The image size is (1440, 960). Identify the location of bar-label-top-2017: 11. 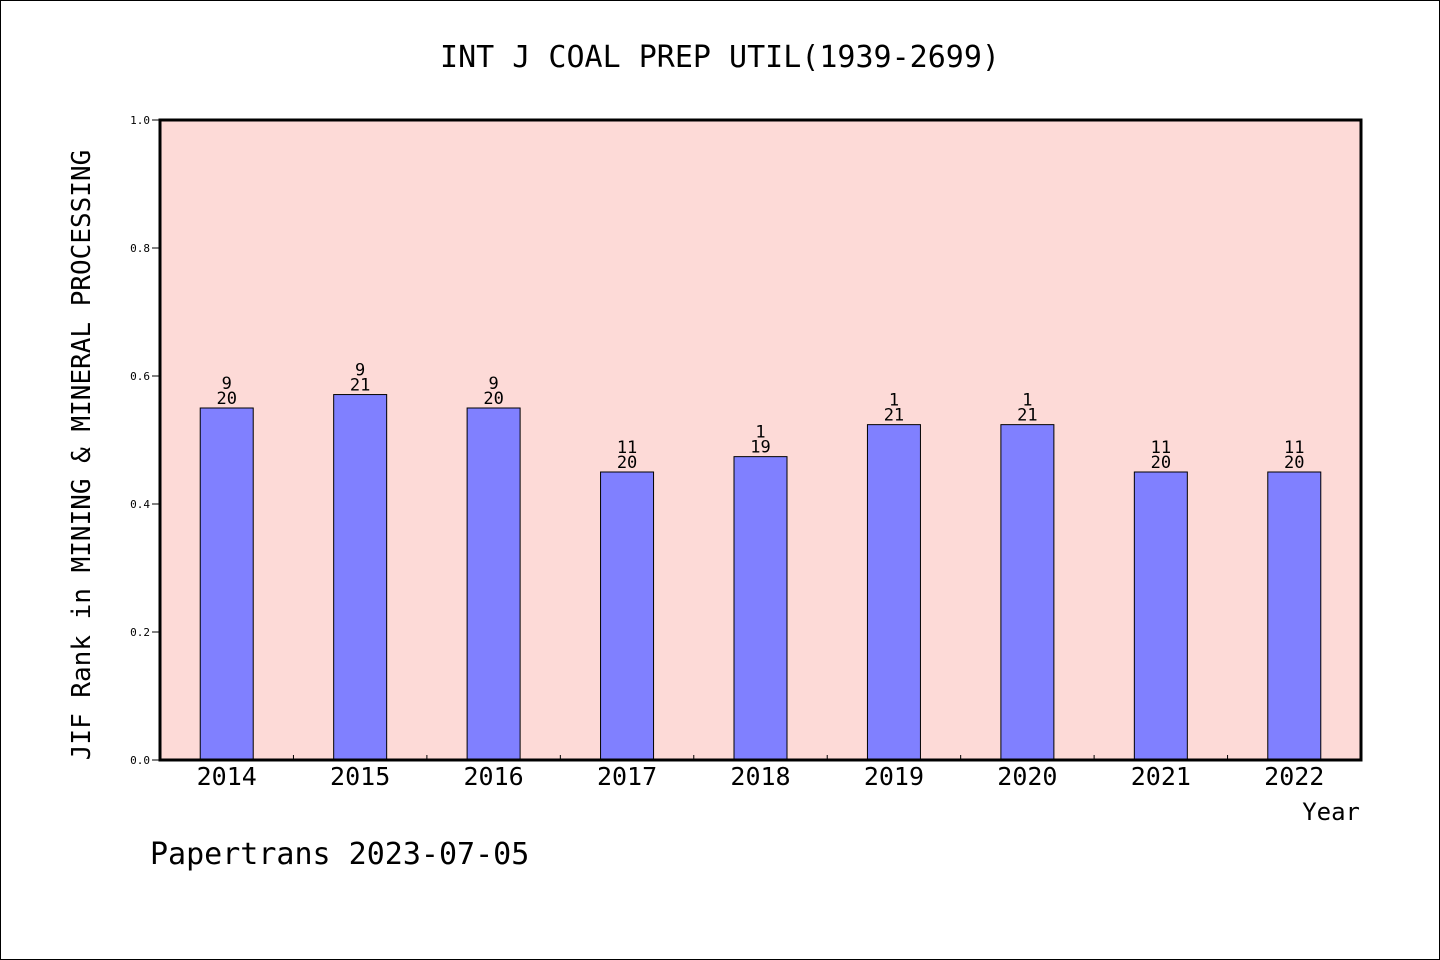
(627, 448).